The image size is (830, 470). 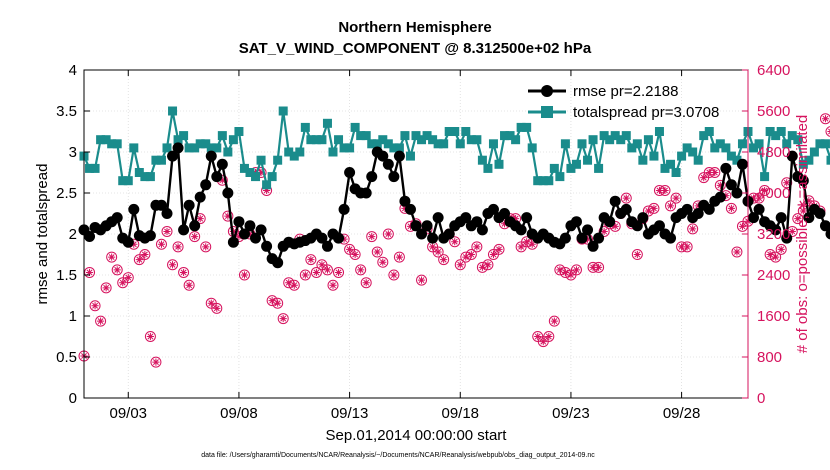 I want to click on x-tick-label: 09/13, so click(x=350, y=413).